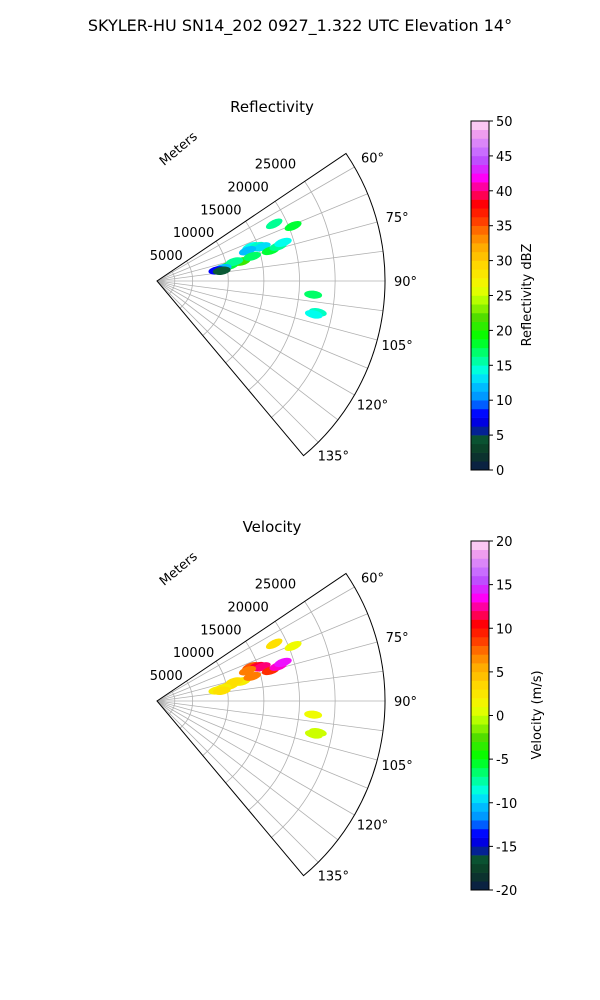  I want to click on range-tick-label: 20000, so click(247, 187).